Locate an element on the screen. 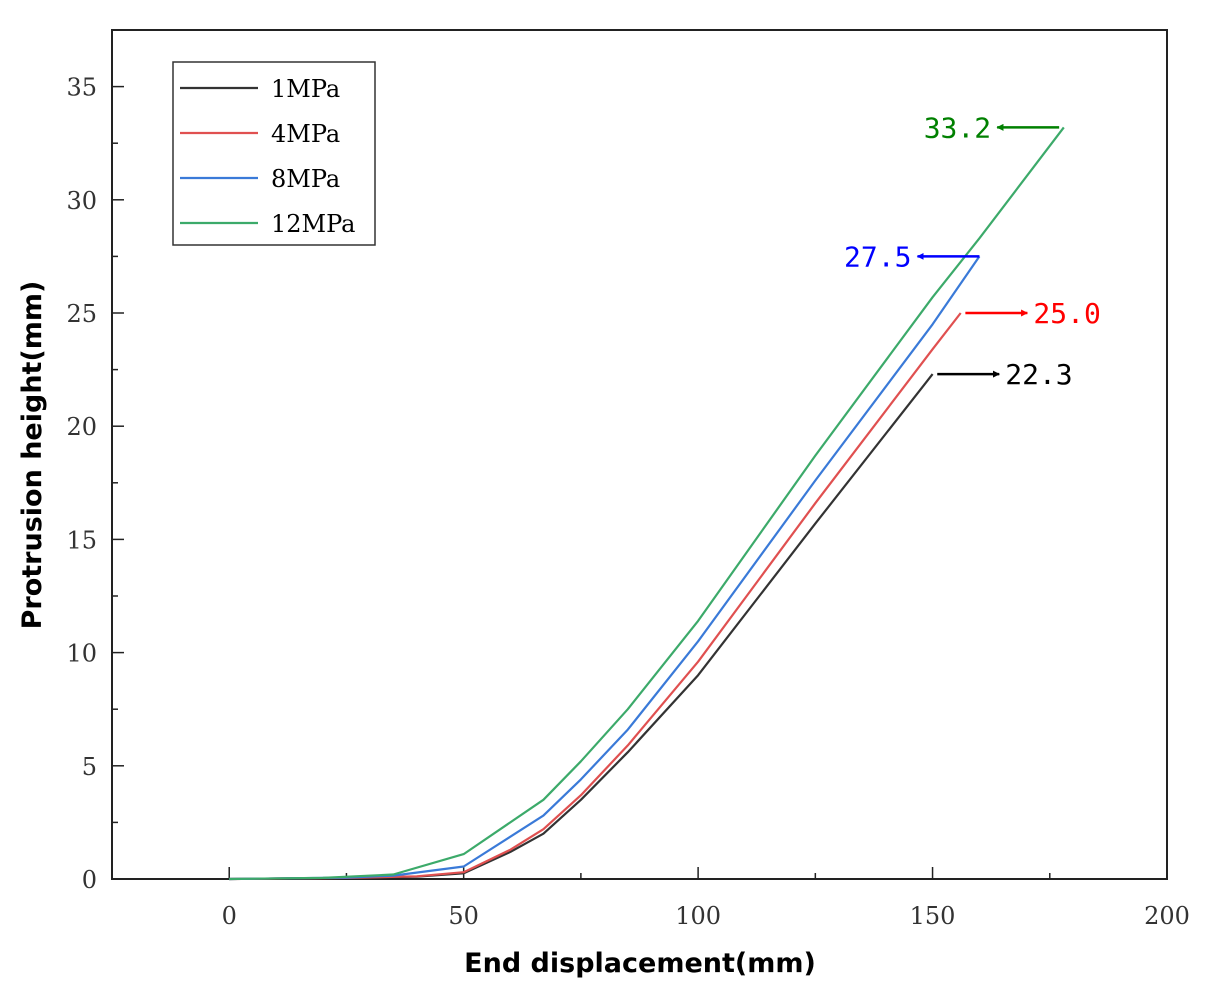  y-tick-label: 30 is located at coordinates (81, 201).